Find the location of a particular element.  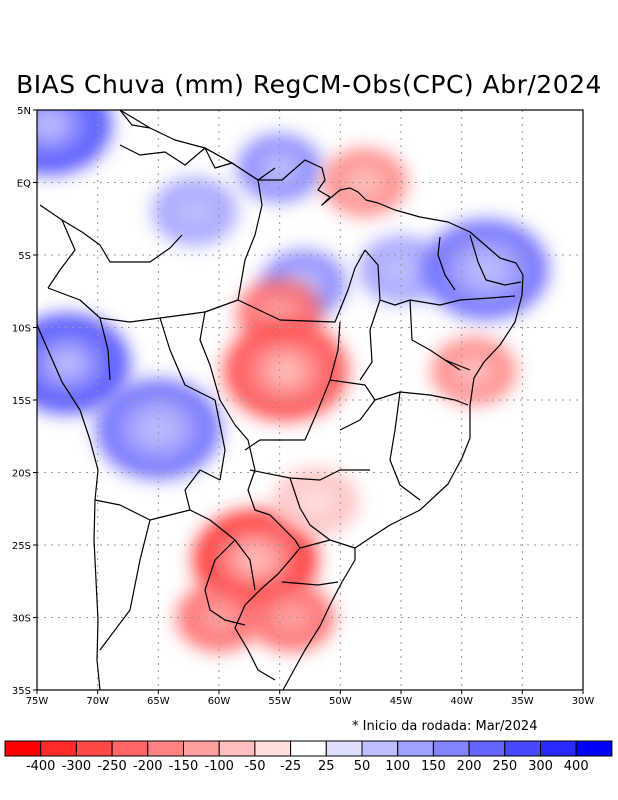

lon-label: 65W is located at coordinates (158, 701).